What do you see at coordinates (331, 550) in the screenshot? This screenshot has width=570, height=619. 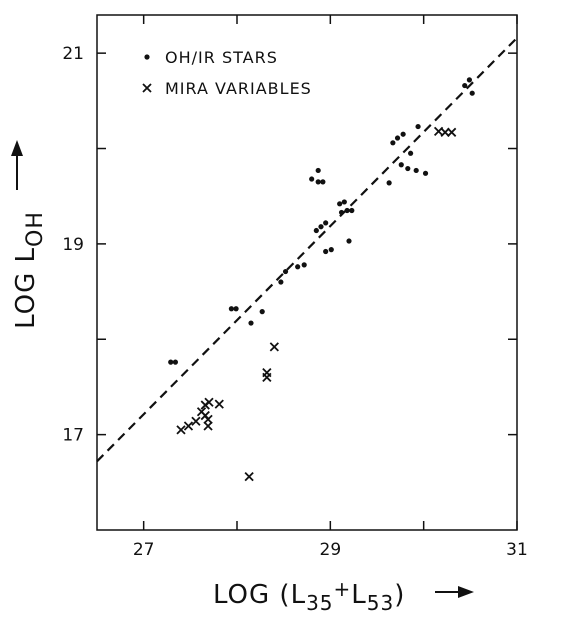 I see `x-tick-label: 29` at bounding box center [331, 550].